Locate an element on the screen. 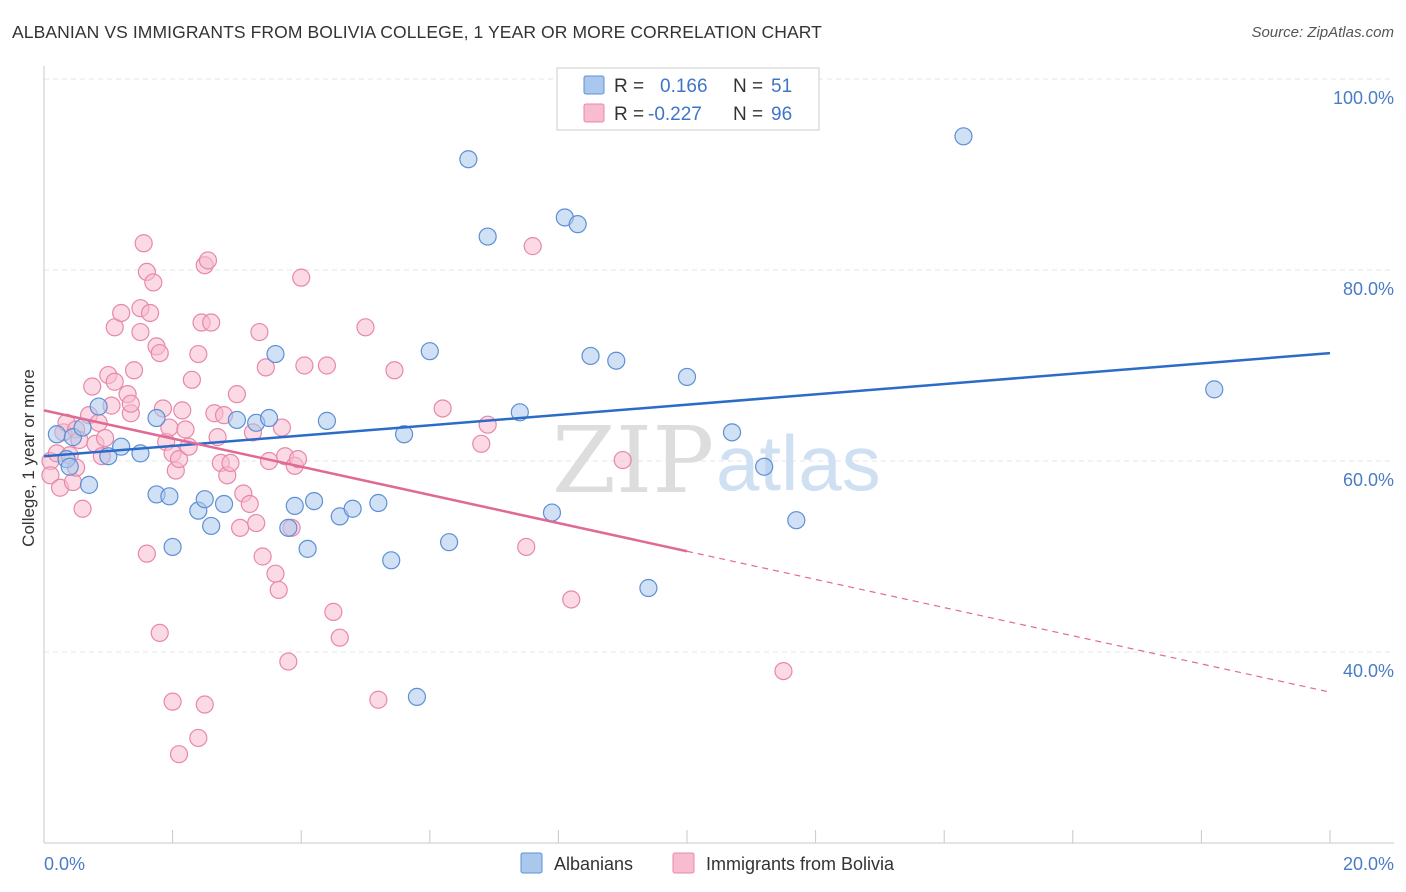  legend-n-value-bolivia: 96 is located at coordinates (781, 114).